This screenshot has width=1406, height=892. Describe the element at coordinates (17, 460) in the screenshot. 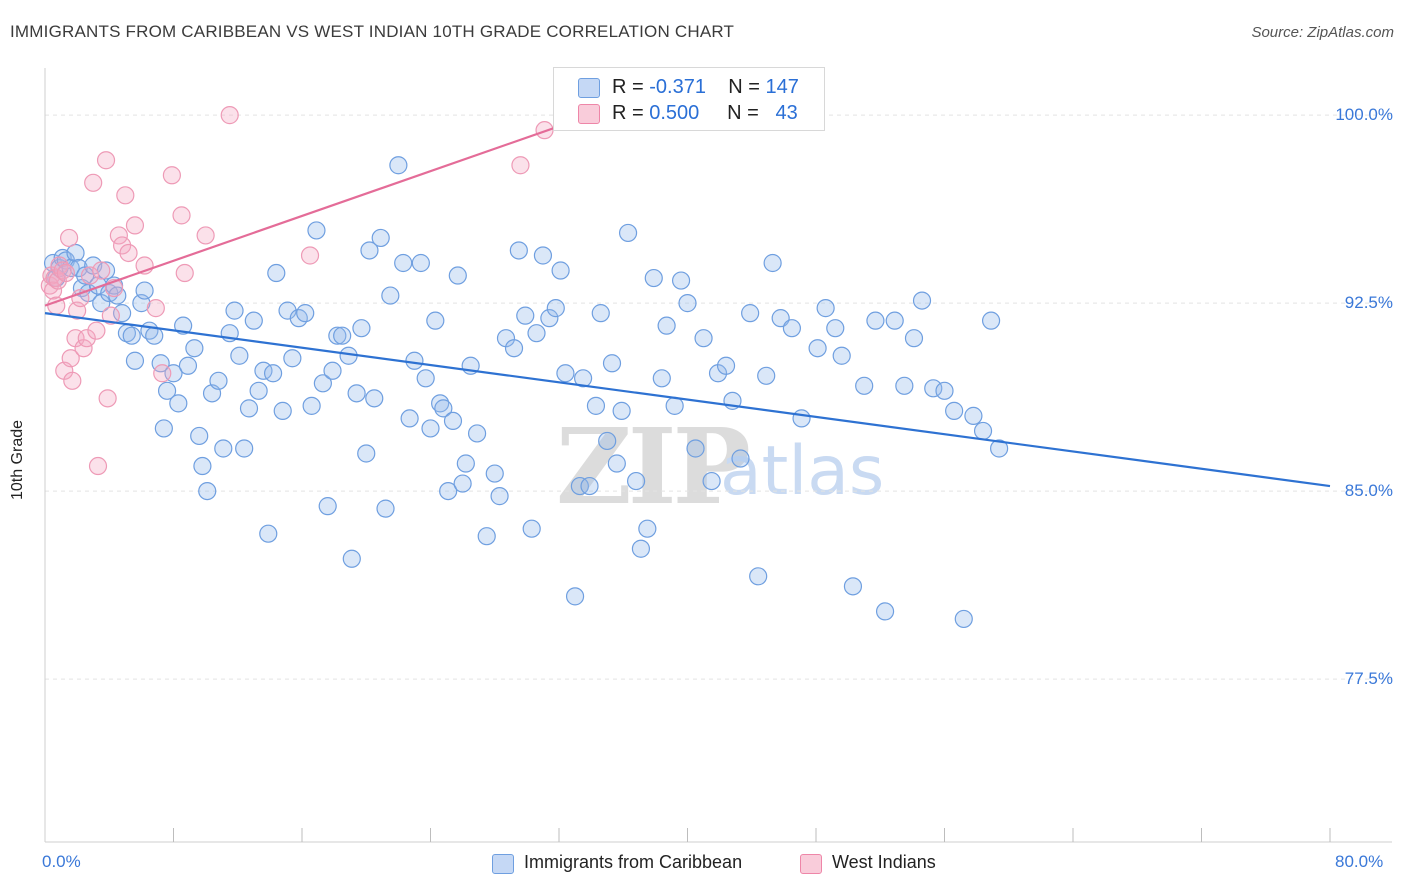

I see `y-axis-label: 10th Grade` at that location.